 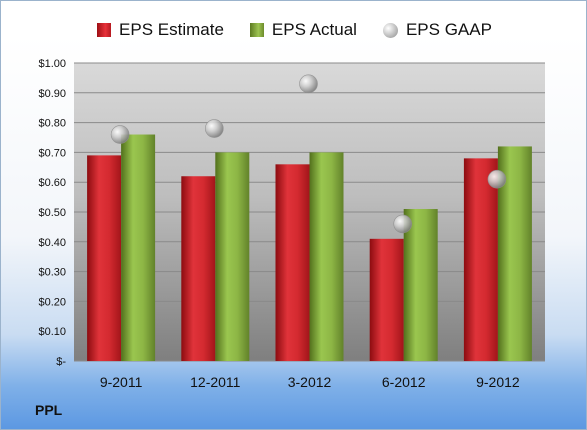 What do you see at coordinates (448, 29) in the screenshot?
I see `legend-label-gaap: EPS GAAP` at bounding box center [448, 29].